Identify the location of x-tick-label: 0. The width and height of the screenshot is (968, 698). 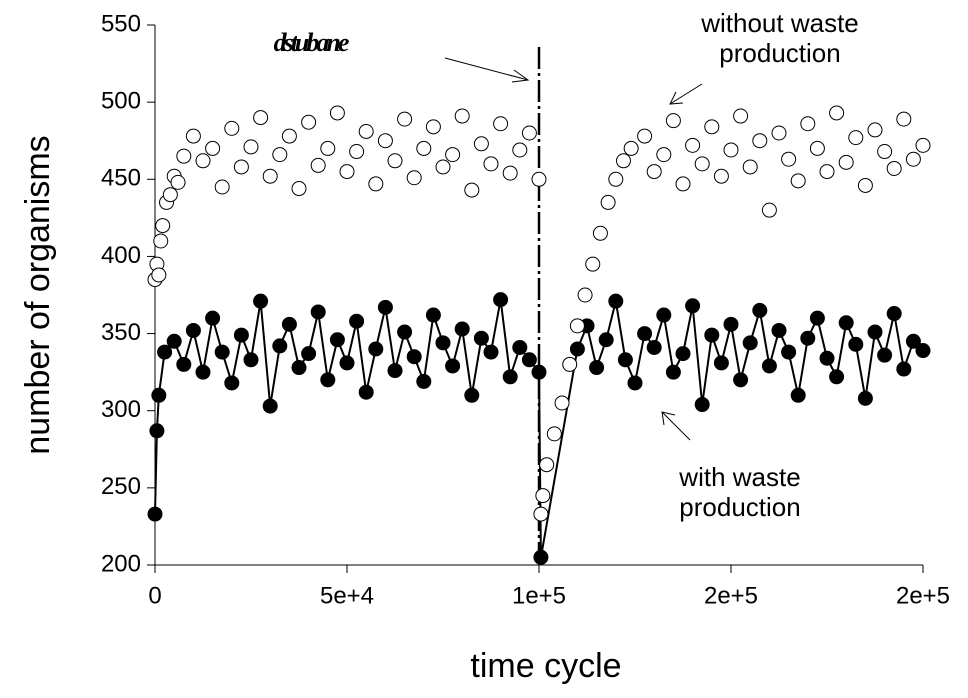
(154, 595).